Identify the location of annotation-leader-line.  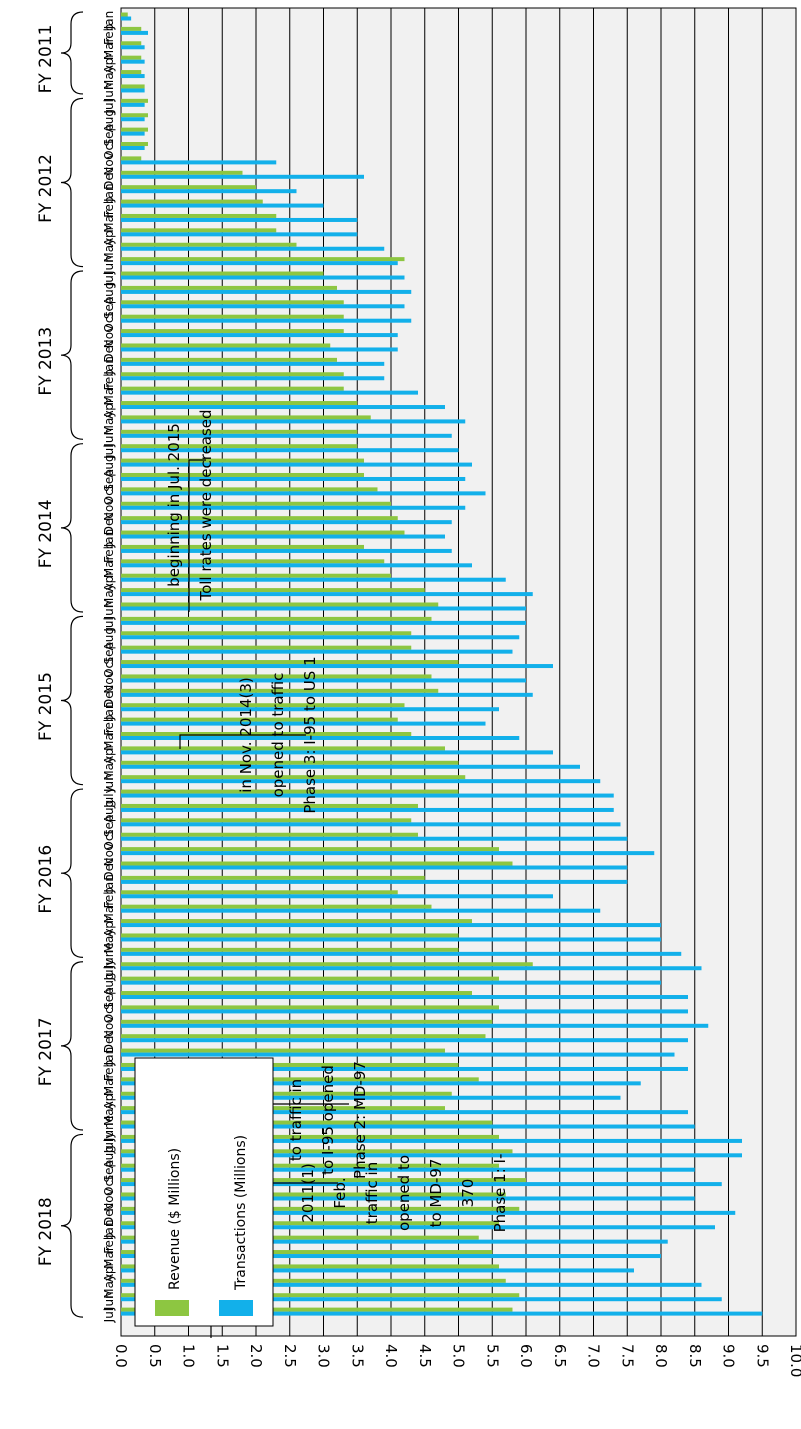
(197, 535).